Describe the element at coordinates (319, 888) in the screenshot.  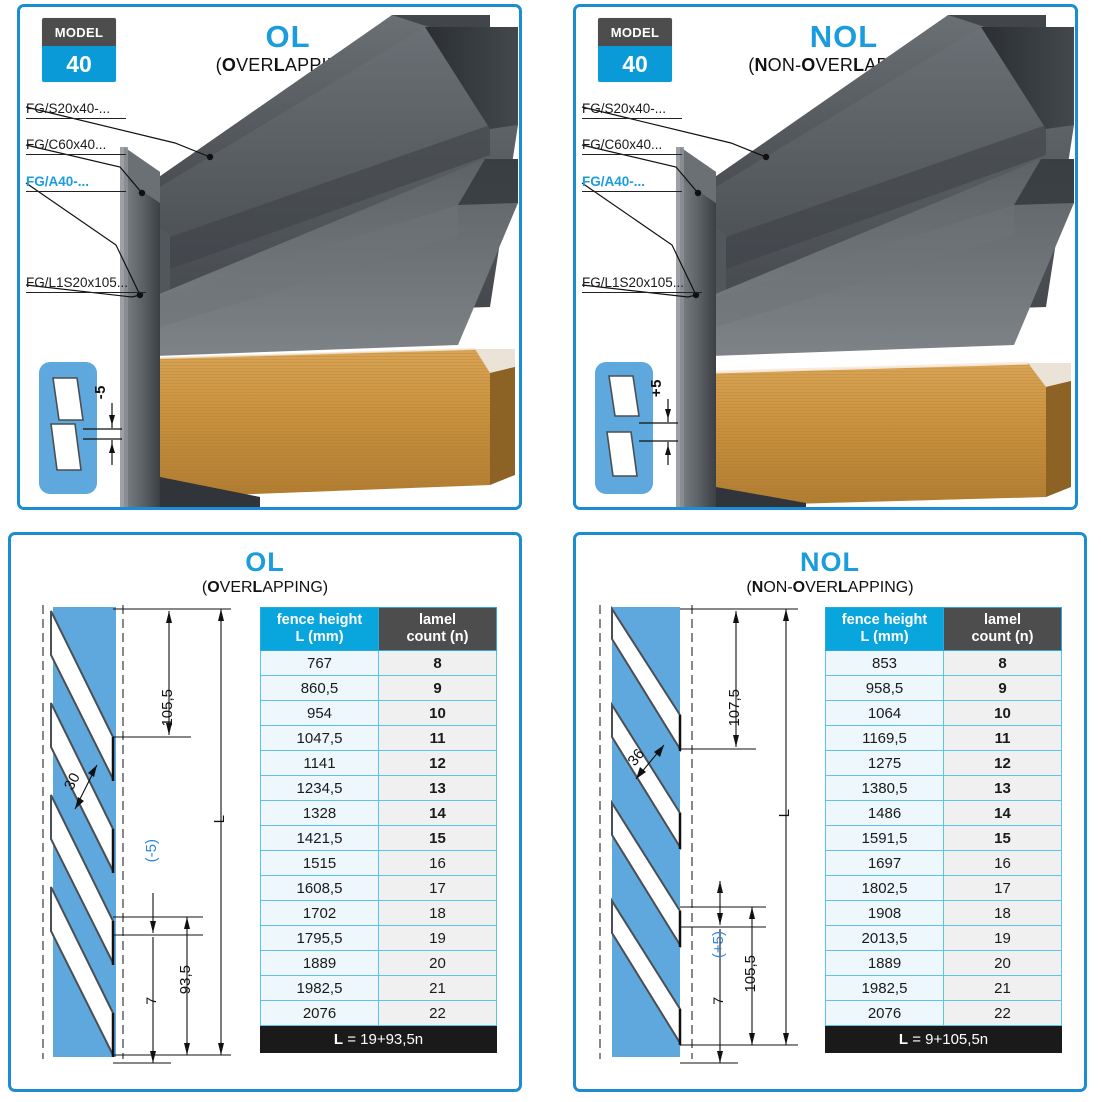
I see `cell-fence-height: 1608,5` at that location.